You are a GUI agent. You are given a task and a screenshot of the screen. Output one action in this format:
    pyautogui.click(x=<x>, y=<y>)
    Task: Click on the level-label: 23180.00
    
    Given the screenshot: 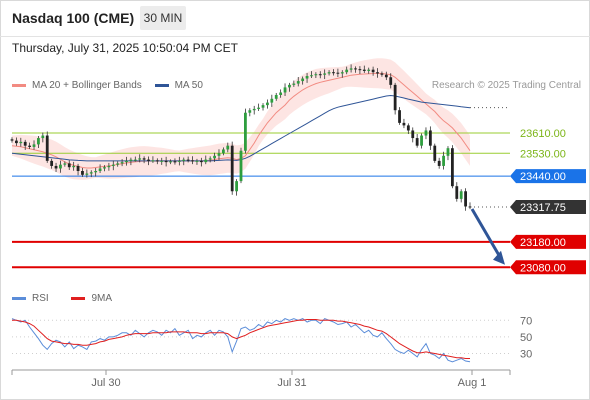 What is the action you would take?
    pyautogui.click(x=543, y=243)
    